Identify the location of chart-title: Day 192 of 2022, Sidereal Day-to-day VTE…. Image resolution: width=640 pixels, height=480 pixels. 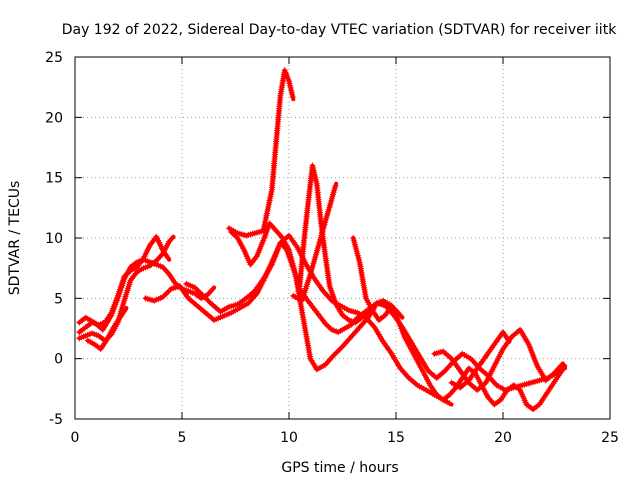
(339, 30).